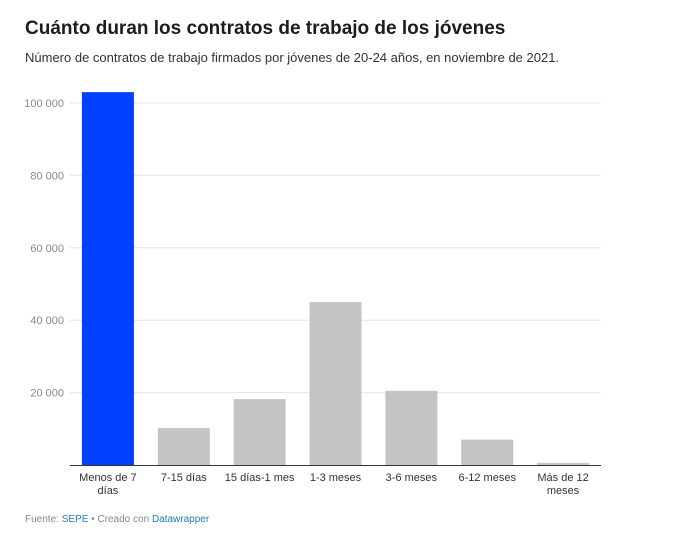 This screenshot has width=692, height=534. I want to click on x-category-label: Más de 12 meses, so click(562, 484).